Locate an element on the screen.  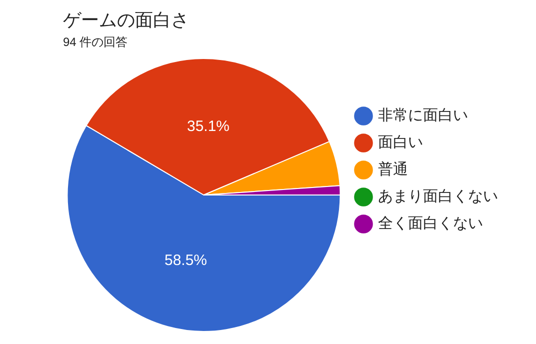
legend-label: 普通 is located at coordinates (393, 169).